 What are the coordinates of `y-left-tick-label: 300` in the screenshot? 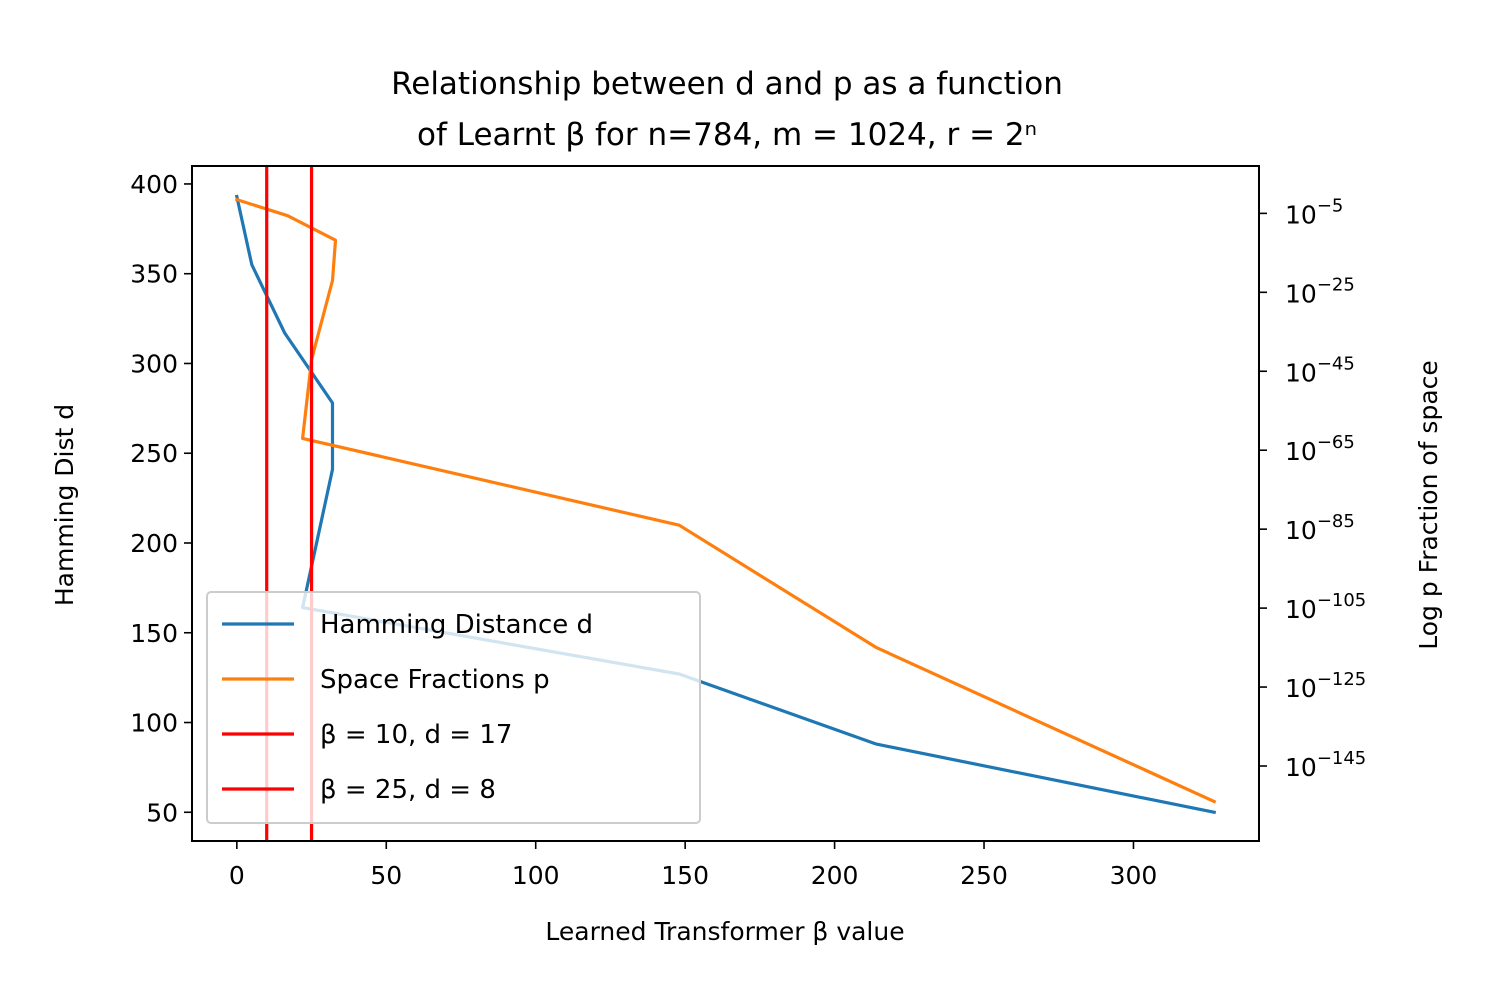 It's located at (154, 363).